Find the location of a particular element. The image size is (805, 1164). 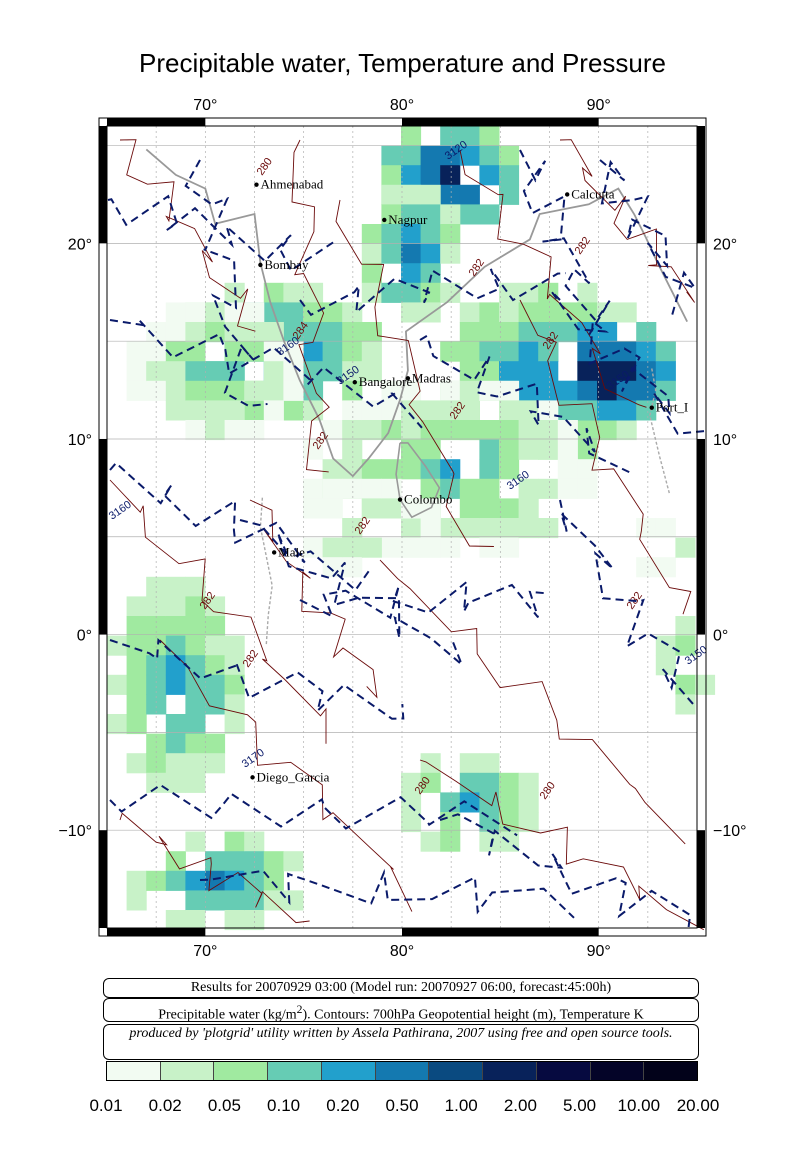

temperature-contour-label: 282 is located at coordinates (583, 246).